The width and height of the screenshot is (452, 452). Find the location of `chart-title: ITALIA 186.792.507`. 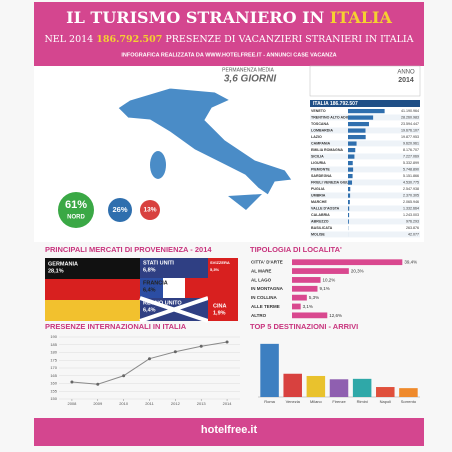

chart-title: ITALIA 186.792.507 is located at coordinates (335, 104).